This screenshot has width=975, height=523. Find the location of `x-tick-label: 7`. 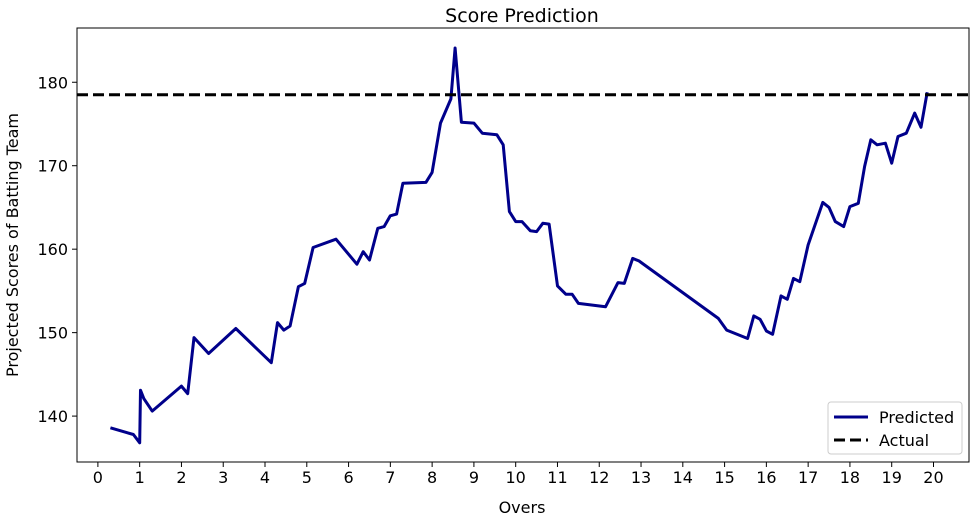

x-tick-label: 7 is located at coordinates (390, 477).